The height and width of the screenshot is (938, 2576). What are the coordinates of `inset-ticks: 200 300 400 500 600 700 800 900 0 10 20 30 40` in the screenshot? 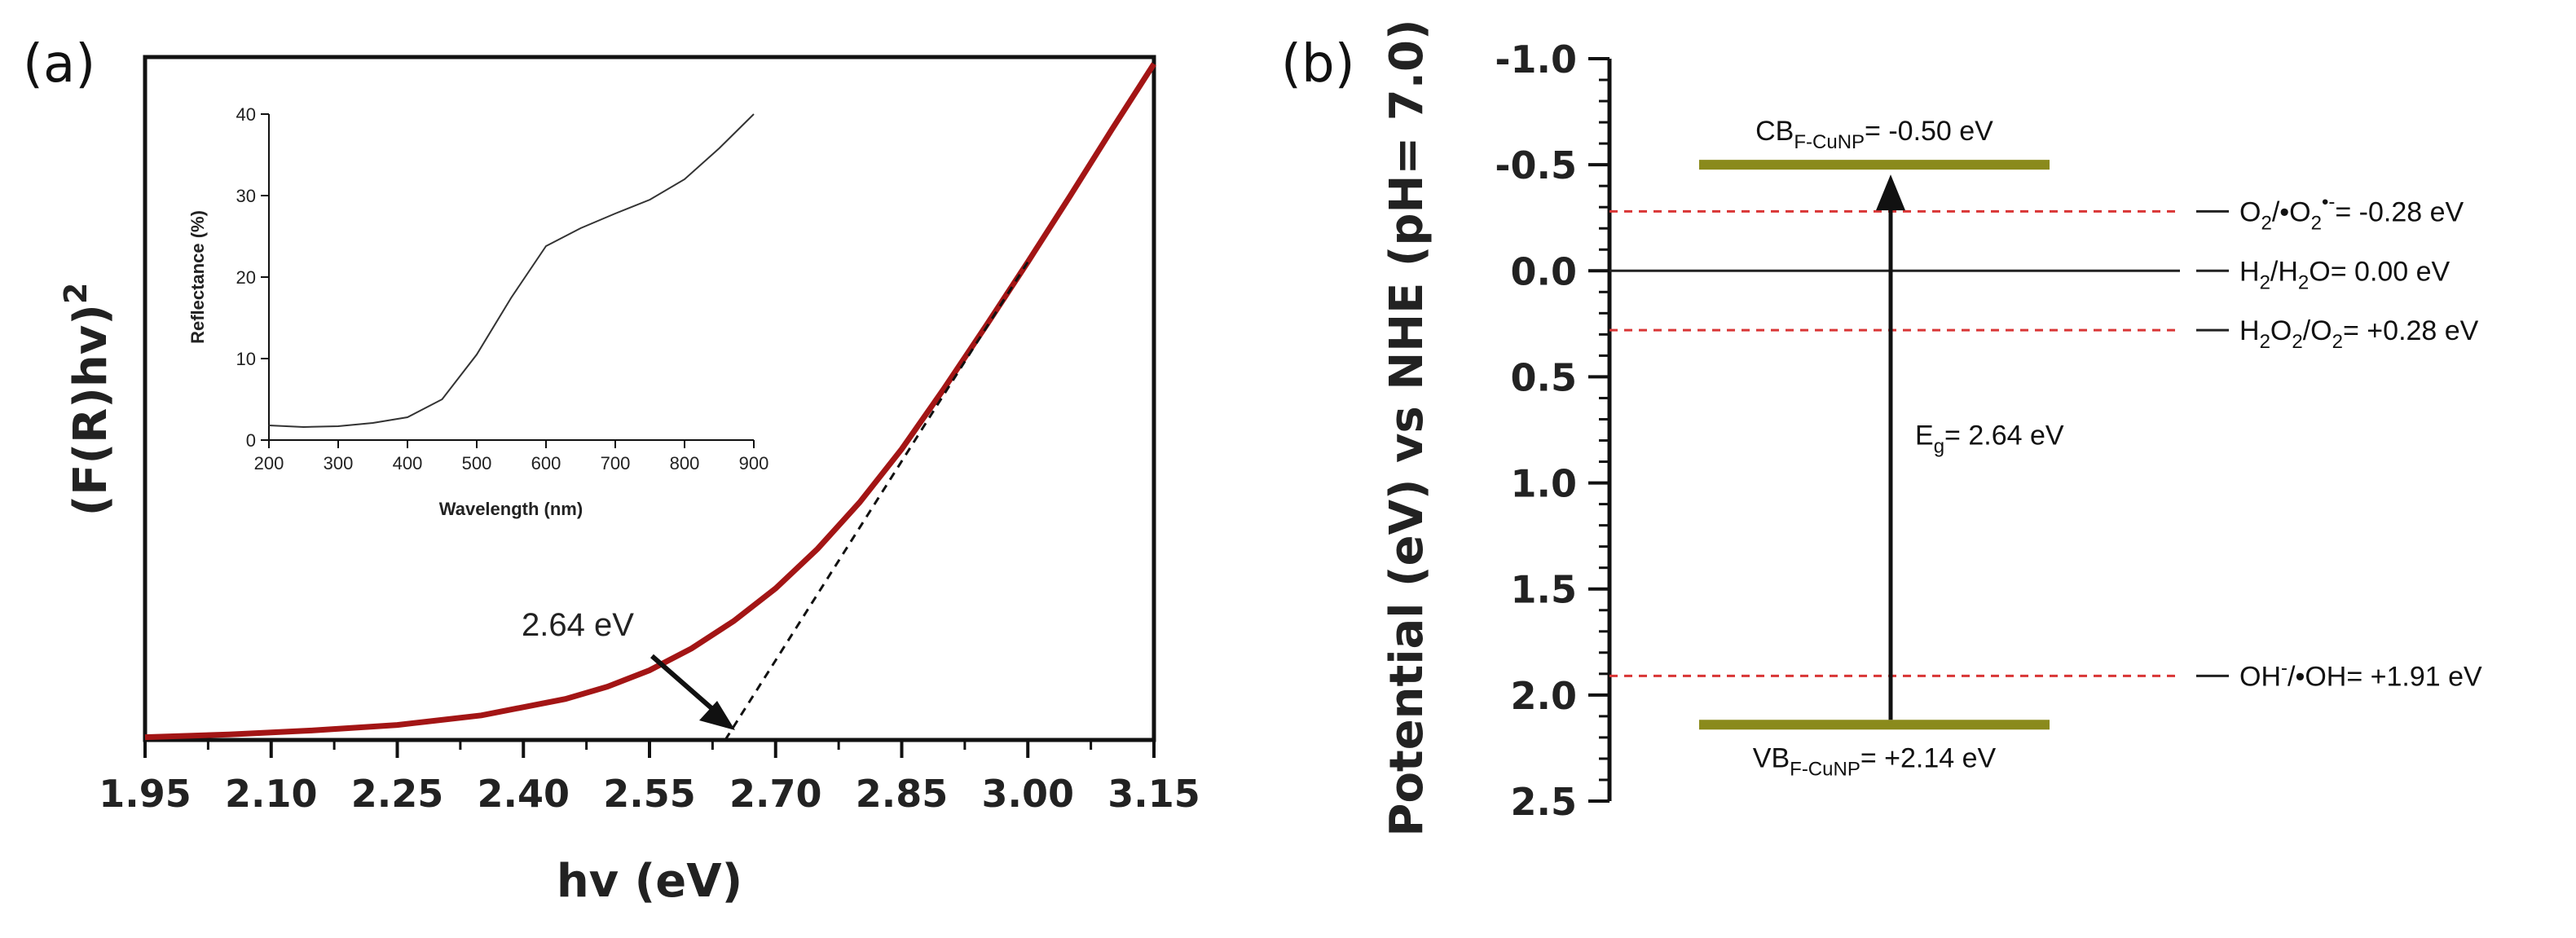 It's located at (503, 288).